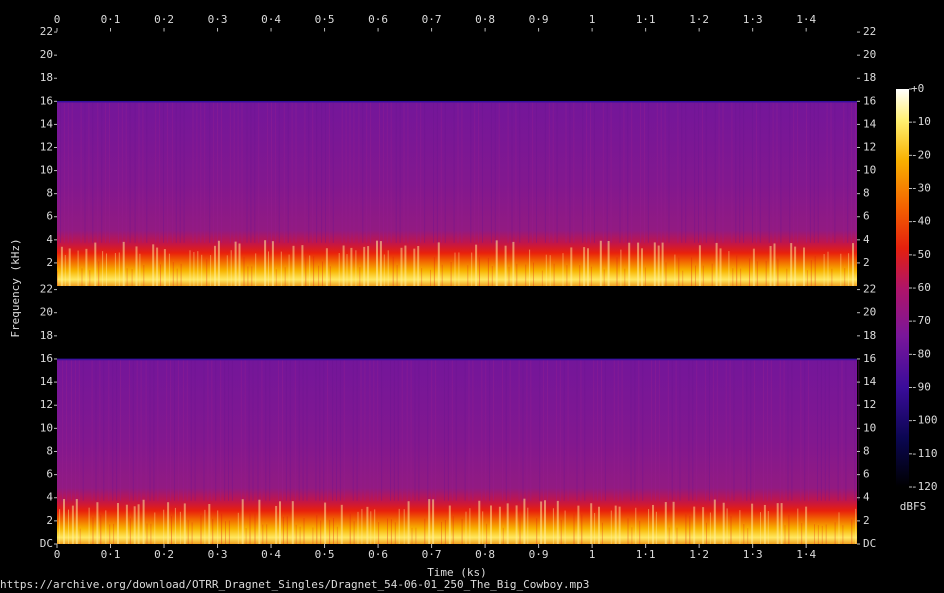 This screenshot has height=593, width=944. What do you see at coordinates (646, 554) in the screenshot?
I see `x-tick-label: 1·1` at bounding box center [646, 554].